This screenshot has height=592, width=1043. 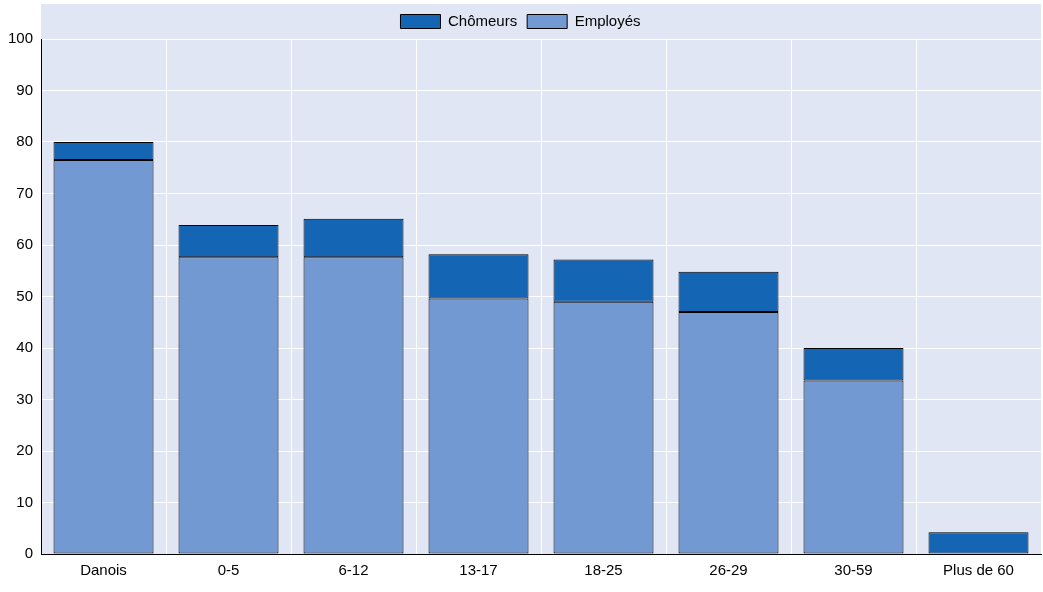 I want to click on x-tick-label: 0-5, so click(x=228, y=570).